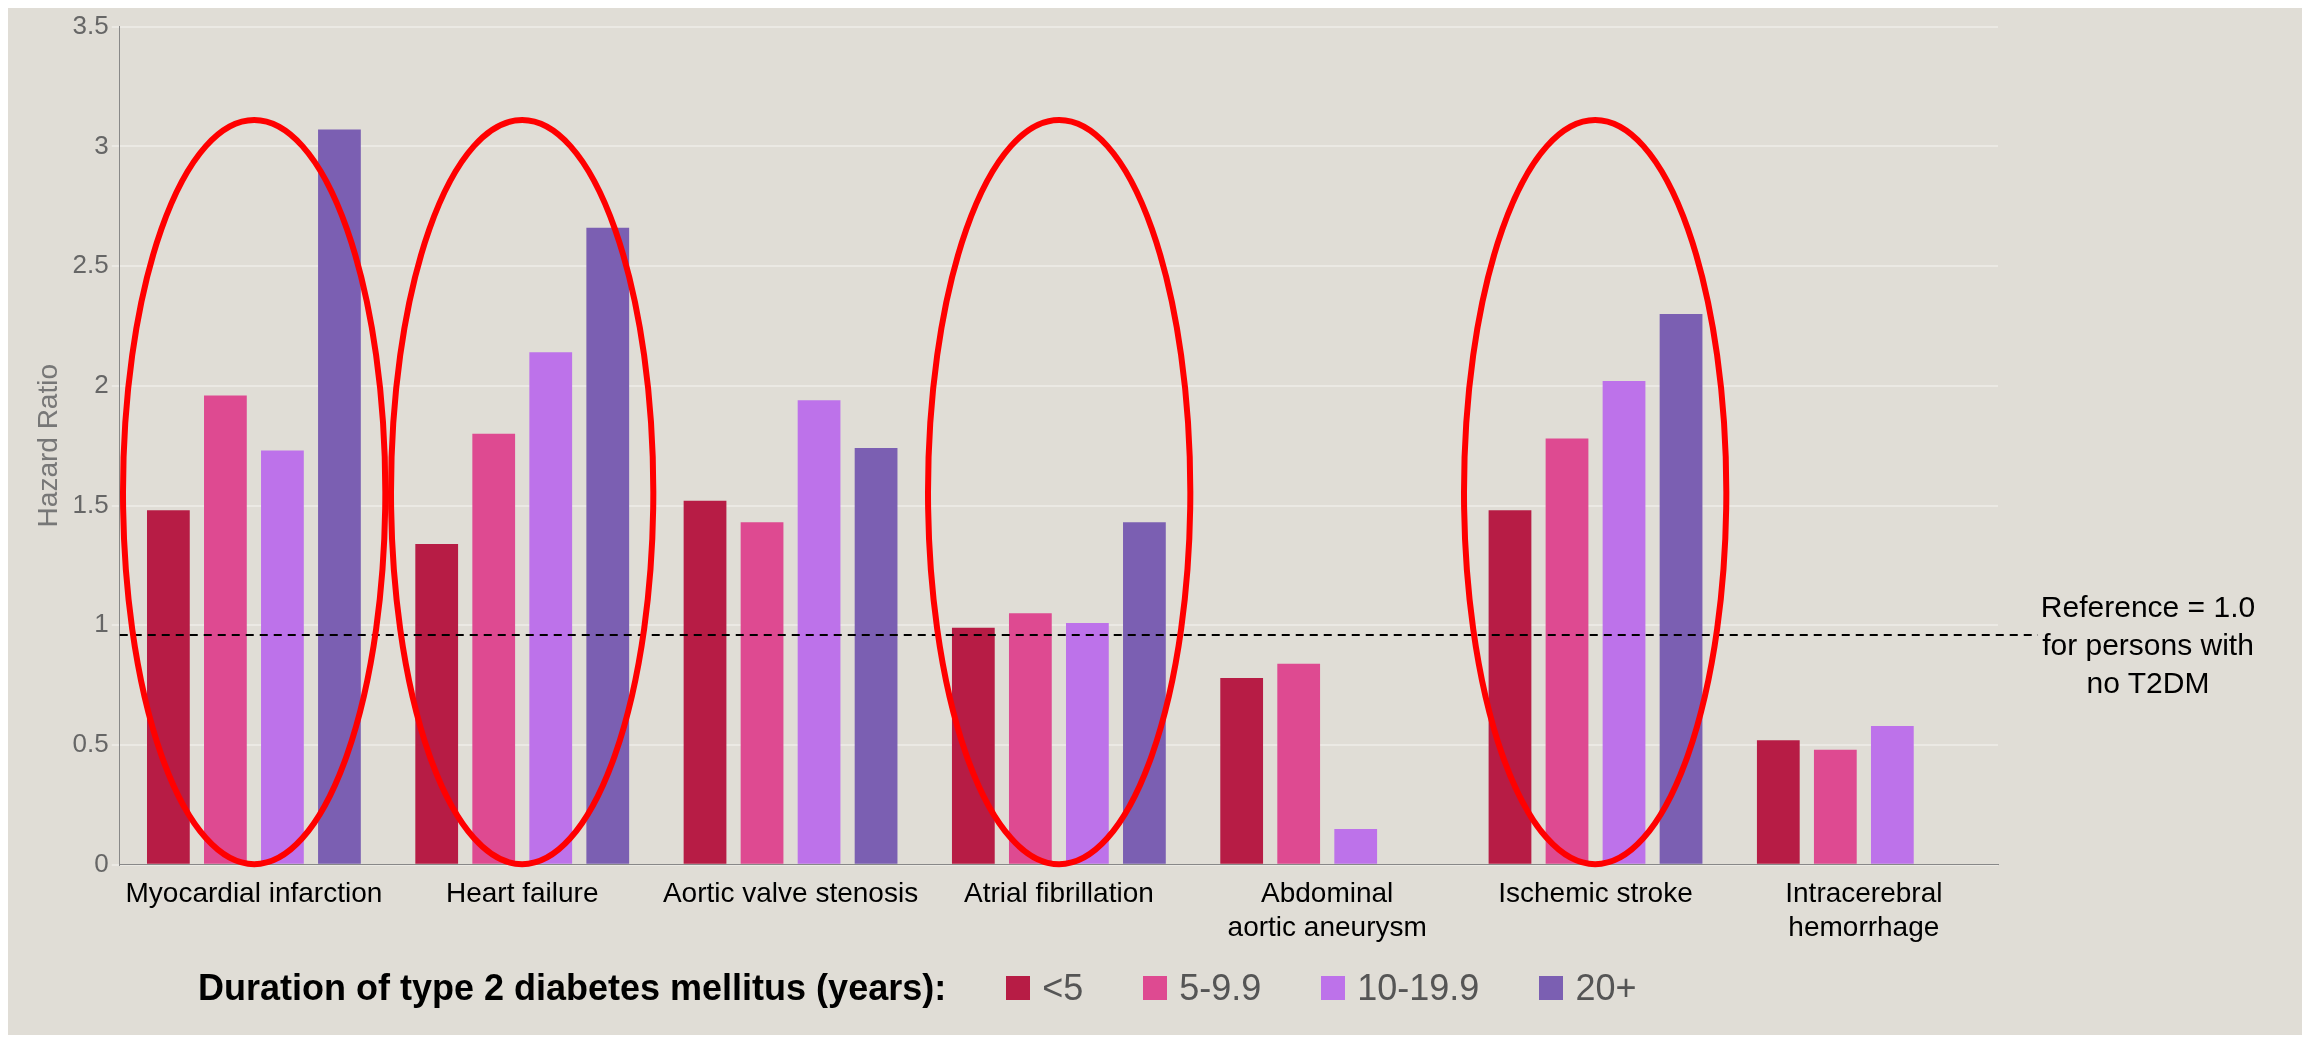 The height and width of the screenshot is (1043, 2310). What do you see at coordinates (572, 988) in the screenshot?
I see `legend-title: Duration of type 2 diabetes mellitus (years):` at bounding box center [572, 988].